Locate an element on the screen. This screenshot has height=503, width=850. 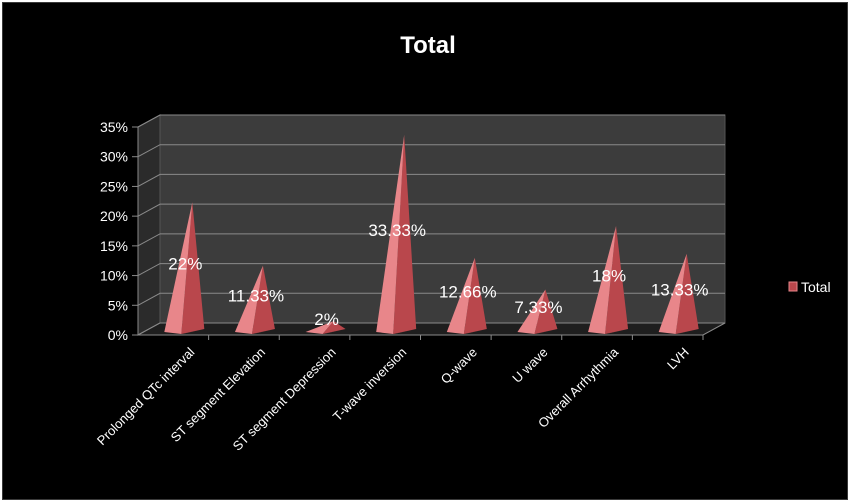
y-tick-label: 0% is located at coordinates (118, 335).